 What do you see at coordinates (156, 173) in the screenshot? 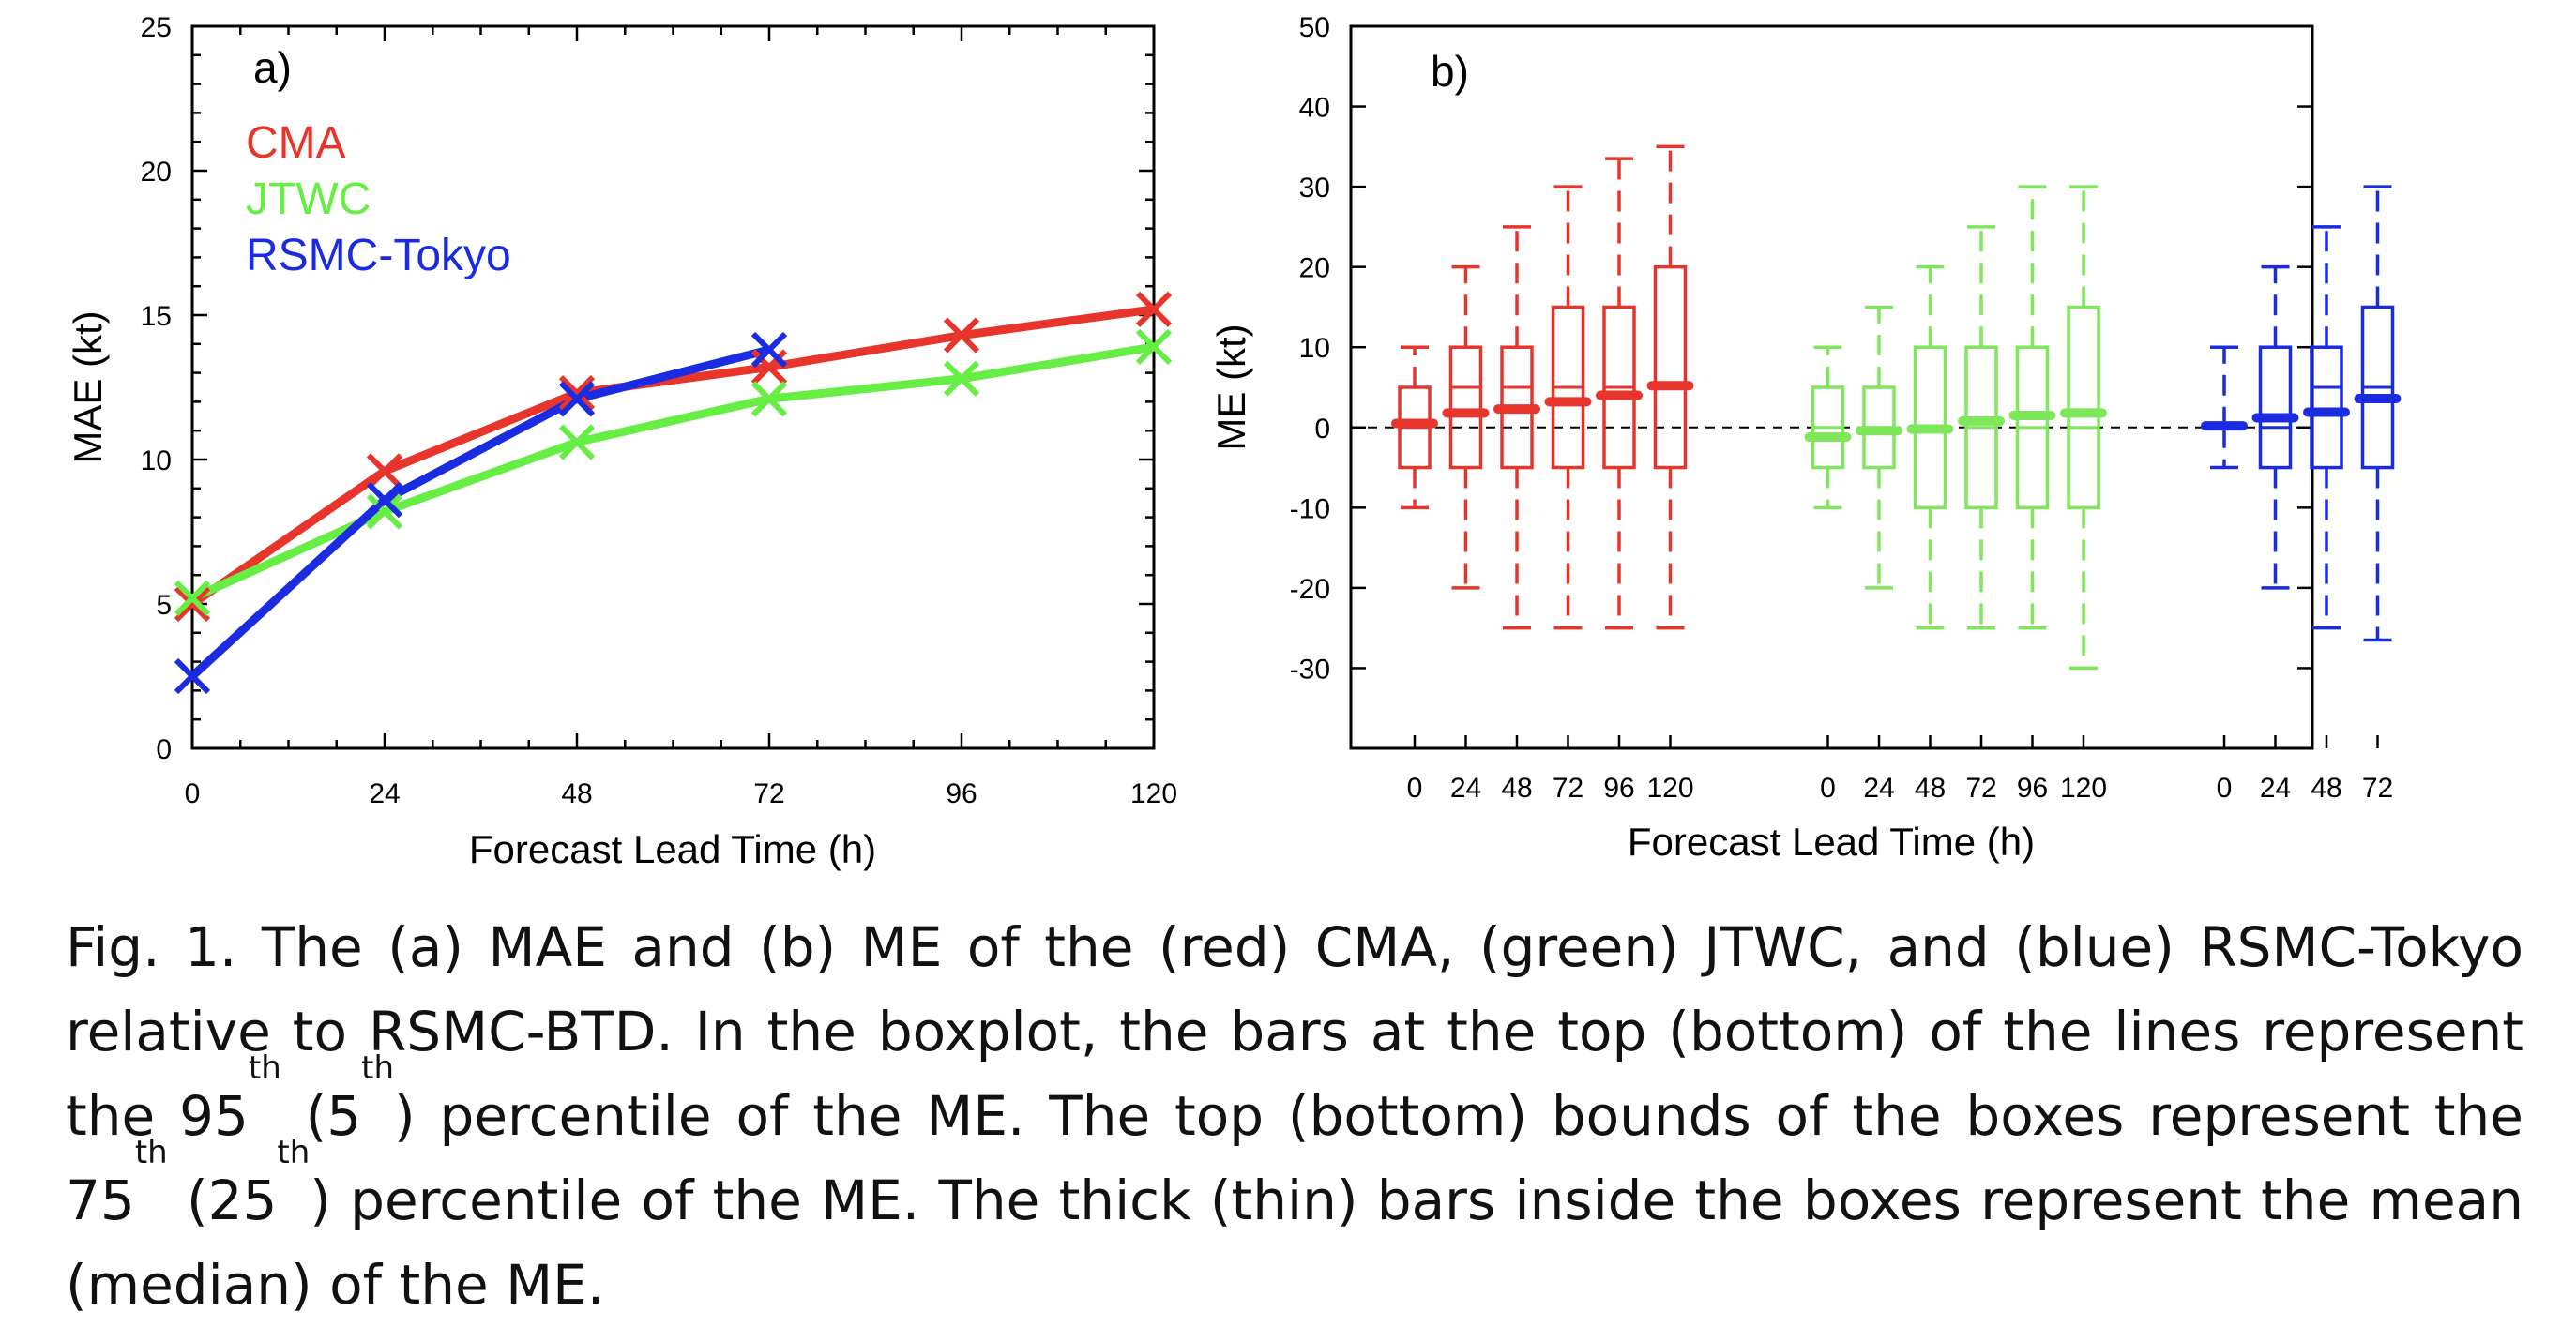
I see `panel-a-ytick-label: 20` at bounding box center [156, 173].